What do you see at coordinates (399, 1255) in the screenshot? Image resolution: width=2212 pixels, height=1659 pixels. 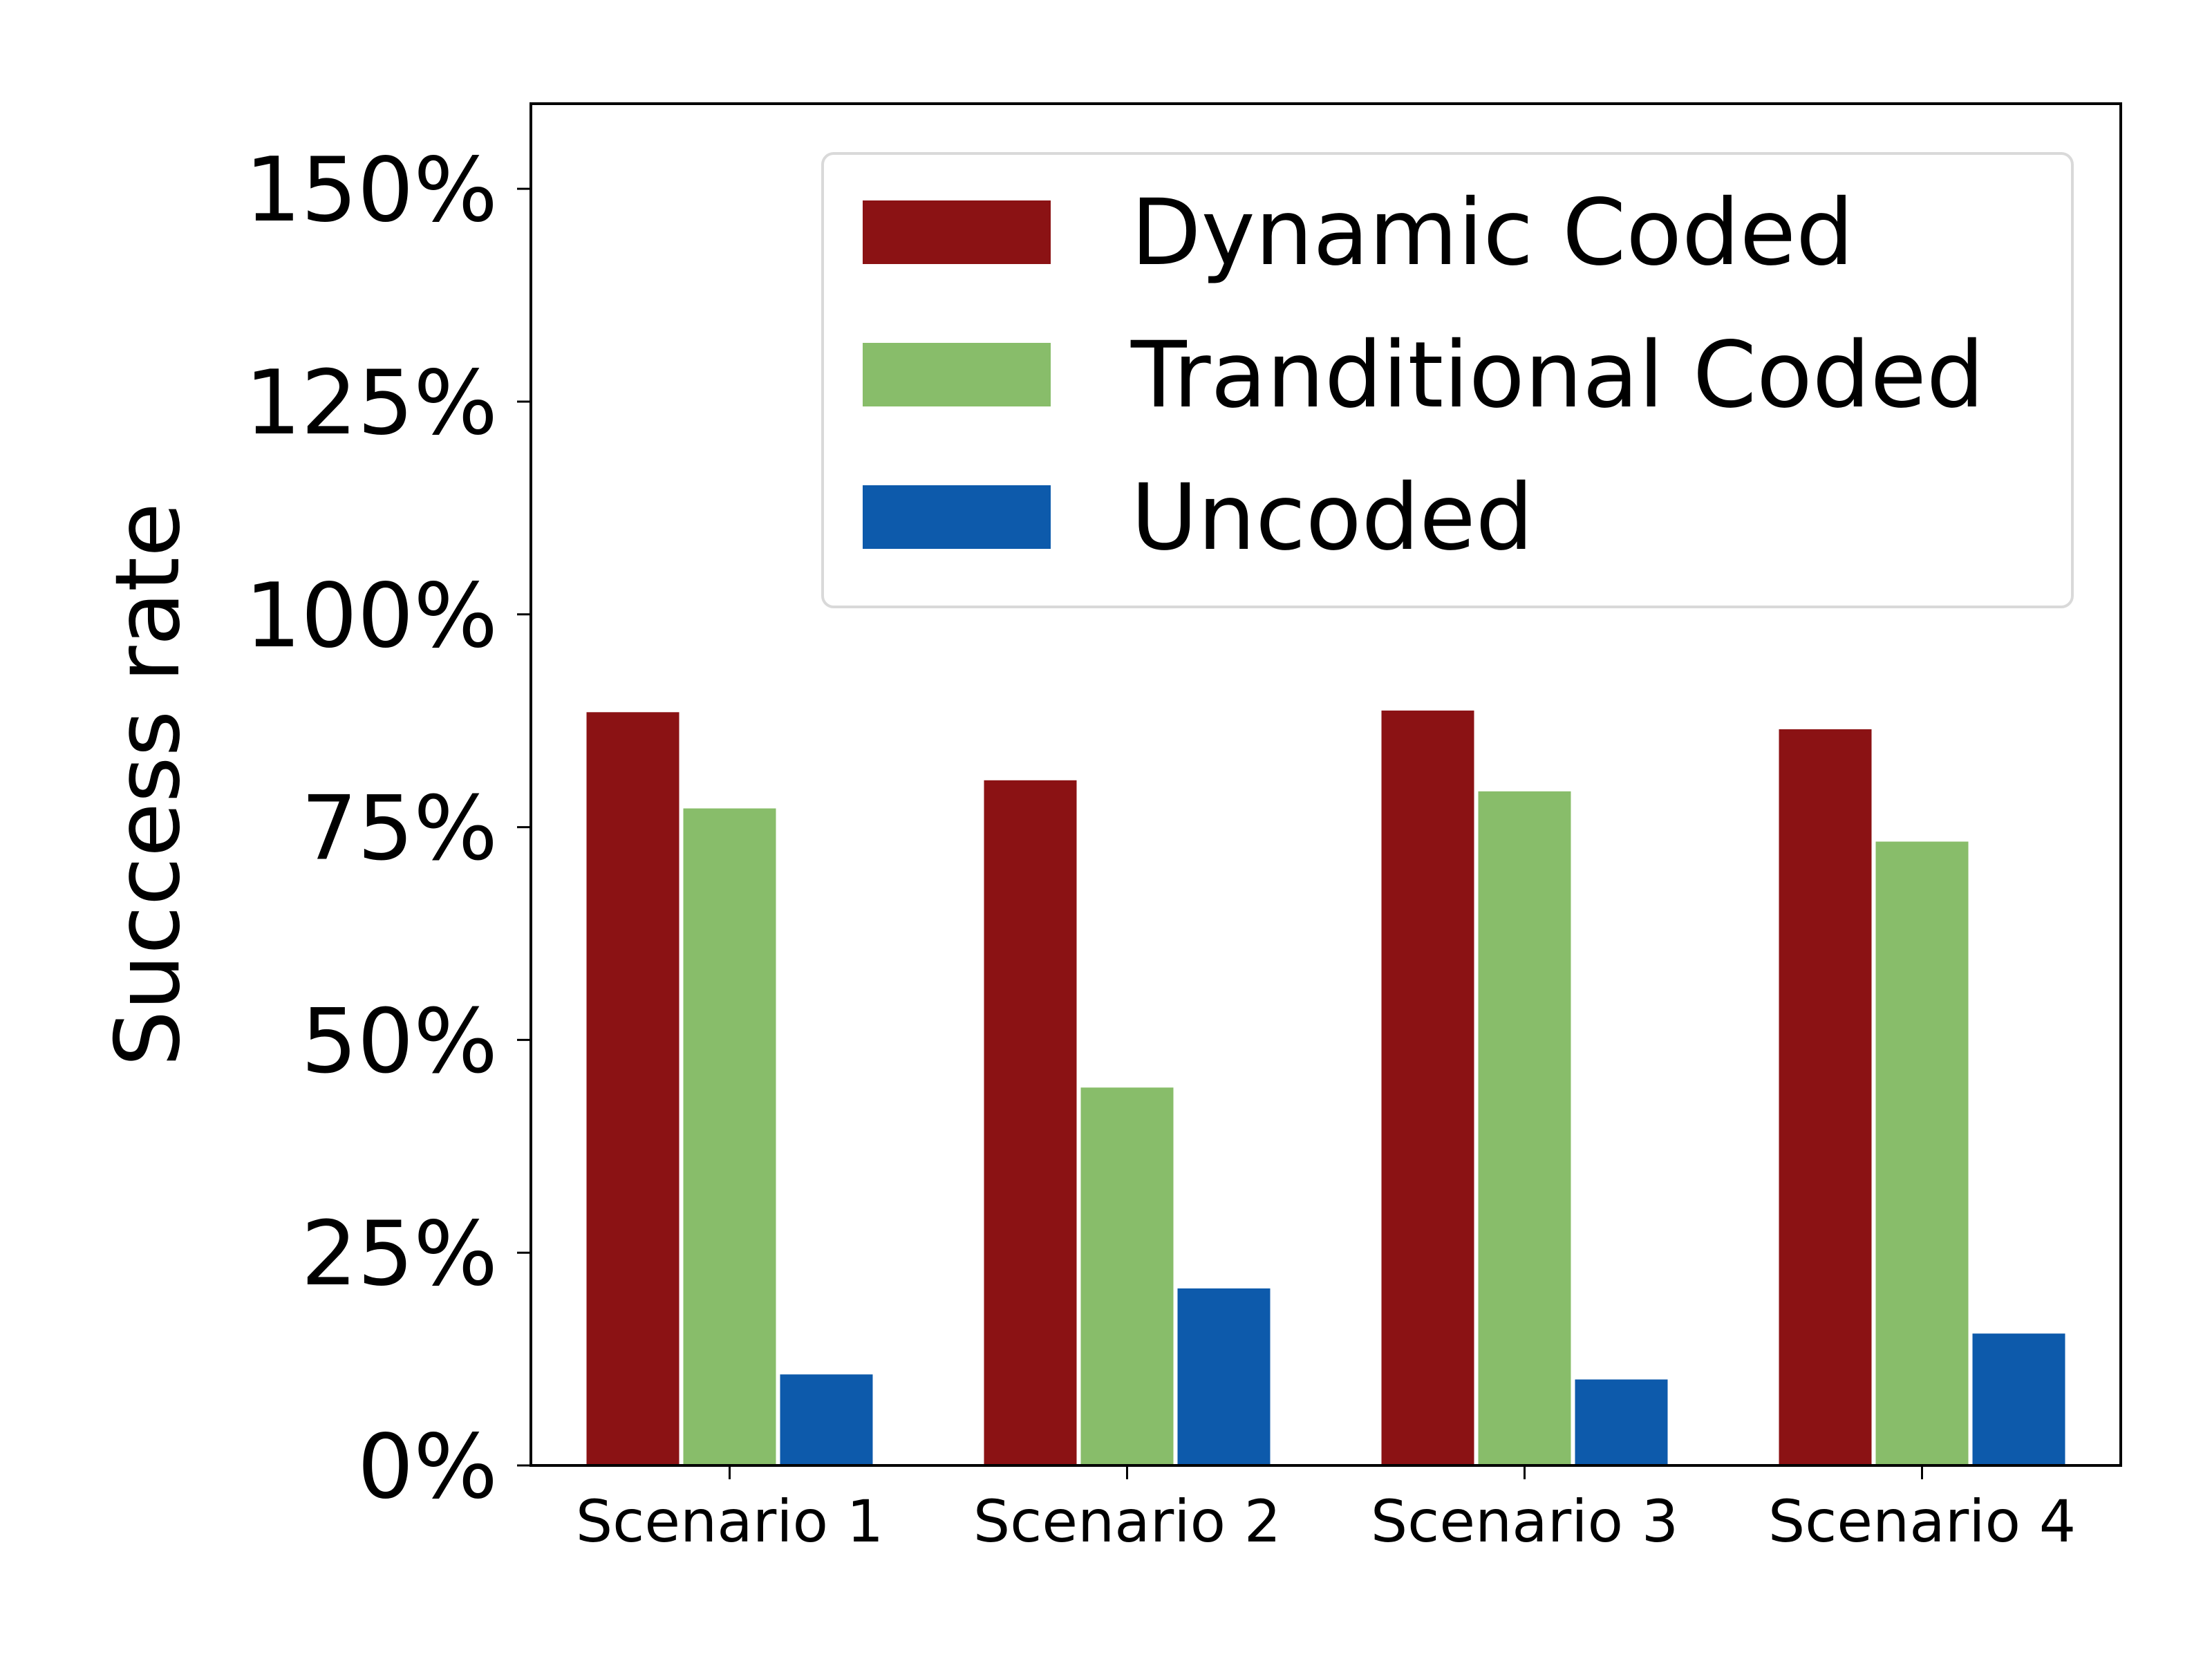 I see `y-tick-label: 25%` at bounding box center [399, 1255].